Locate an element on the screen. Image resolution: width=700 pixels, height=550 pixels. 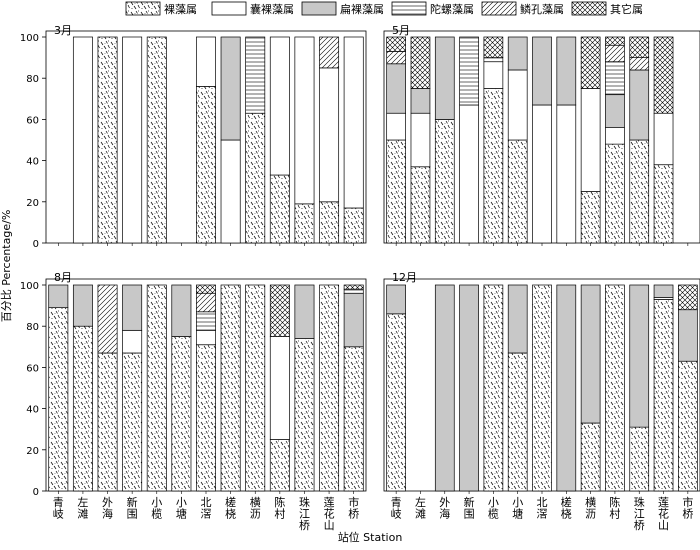
x-category-label: 珠江桥 is located at coordinates (304, 513).